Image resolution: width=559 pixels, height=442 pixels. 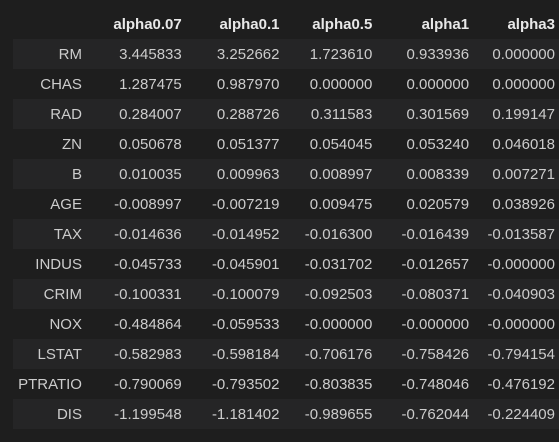 What do you see at coordinates (248, 84) in the screenshot?
I see `table-cell: 0.987970` at bounding box center [248, 84].